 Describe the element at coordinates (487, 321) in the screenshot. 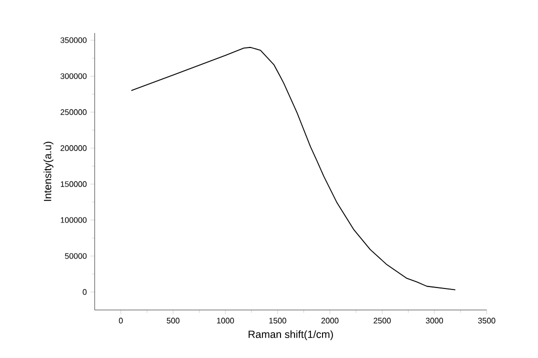

I see `x-tick-label: 3500` at that location.